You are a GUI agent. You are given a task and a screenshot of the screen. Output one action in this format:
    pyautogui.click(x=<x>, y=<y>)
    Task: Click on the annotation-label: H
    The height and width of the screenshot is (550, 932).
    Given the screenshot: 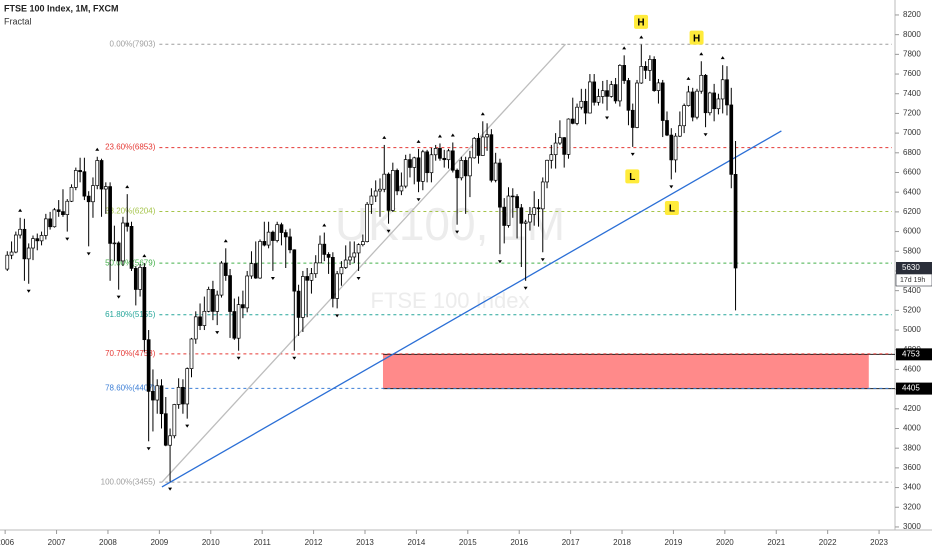 What is the action you would take?
    pyautogui.click(x=696, y=38)
    